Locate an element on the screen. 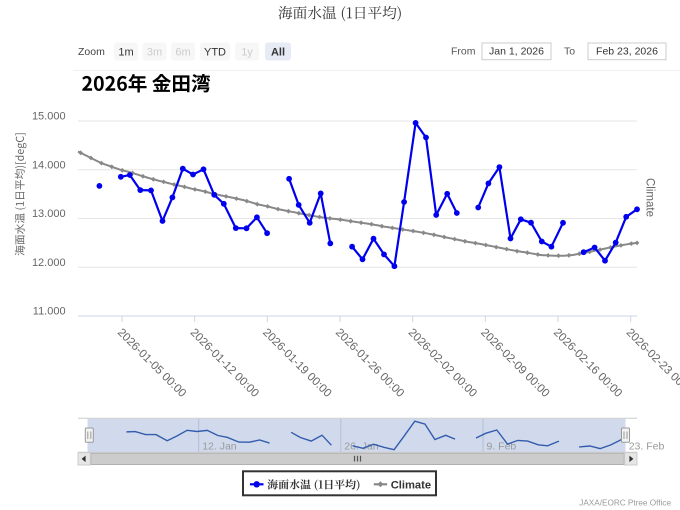 The height and width of the screenshot is (510, 680). svg-text: 12.000 is located at coordinates (49, 263).